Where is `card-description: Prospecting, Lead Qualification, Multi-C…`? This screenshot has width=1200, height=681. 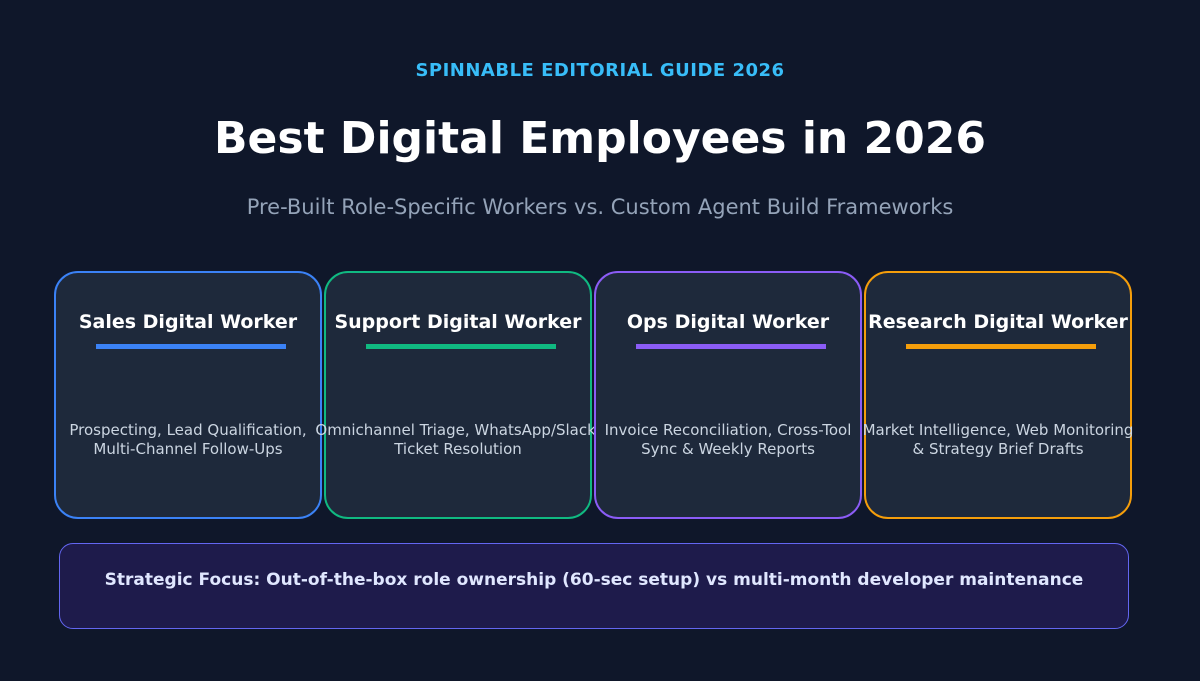
card-description: Prospecting, Lead Qualification, Multi-C… is located at coordinates (188, 440).